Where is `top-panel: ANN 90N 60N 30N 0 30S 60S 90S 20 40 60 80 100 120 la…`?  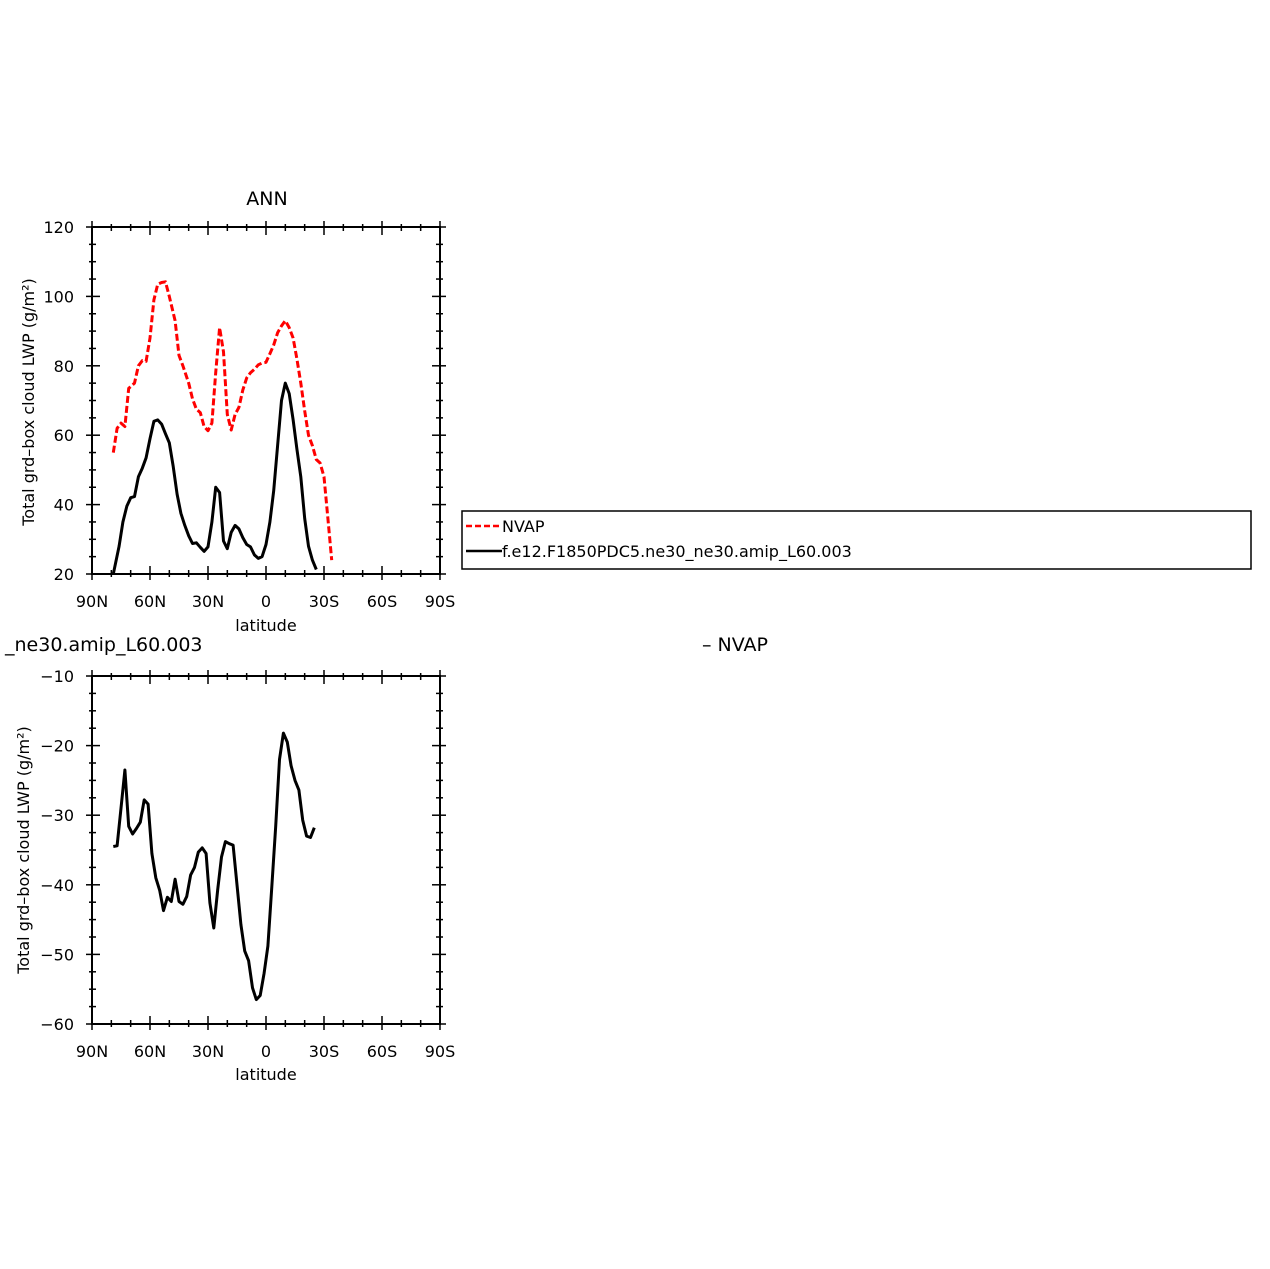
top-panel: ANN 90N 60N 30N 0 30S 60S 90S 20 40 60 80 100 120 la… is located at coordinates (237, 411).